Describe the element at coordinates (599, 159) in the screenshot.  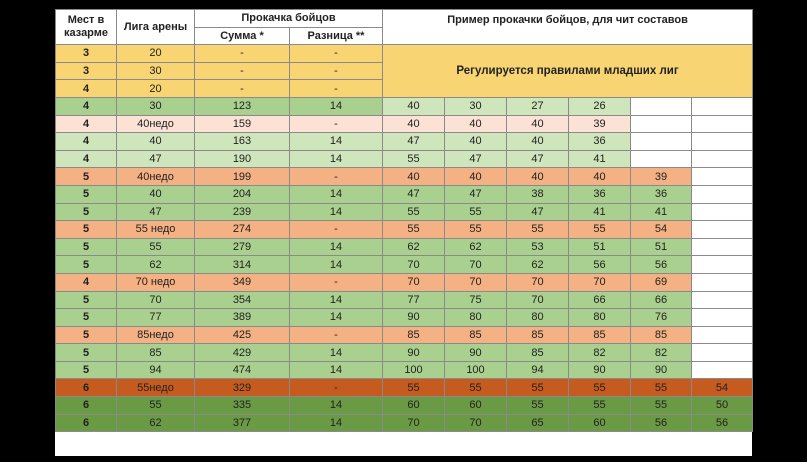
I see `fighter-cell: 41` at that location.